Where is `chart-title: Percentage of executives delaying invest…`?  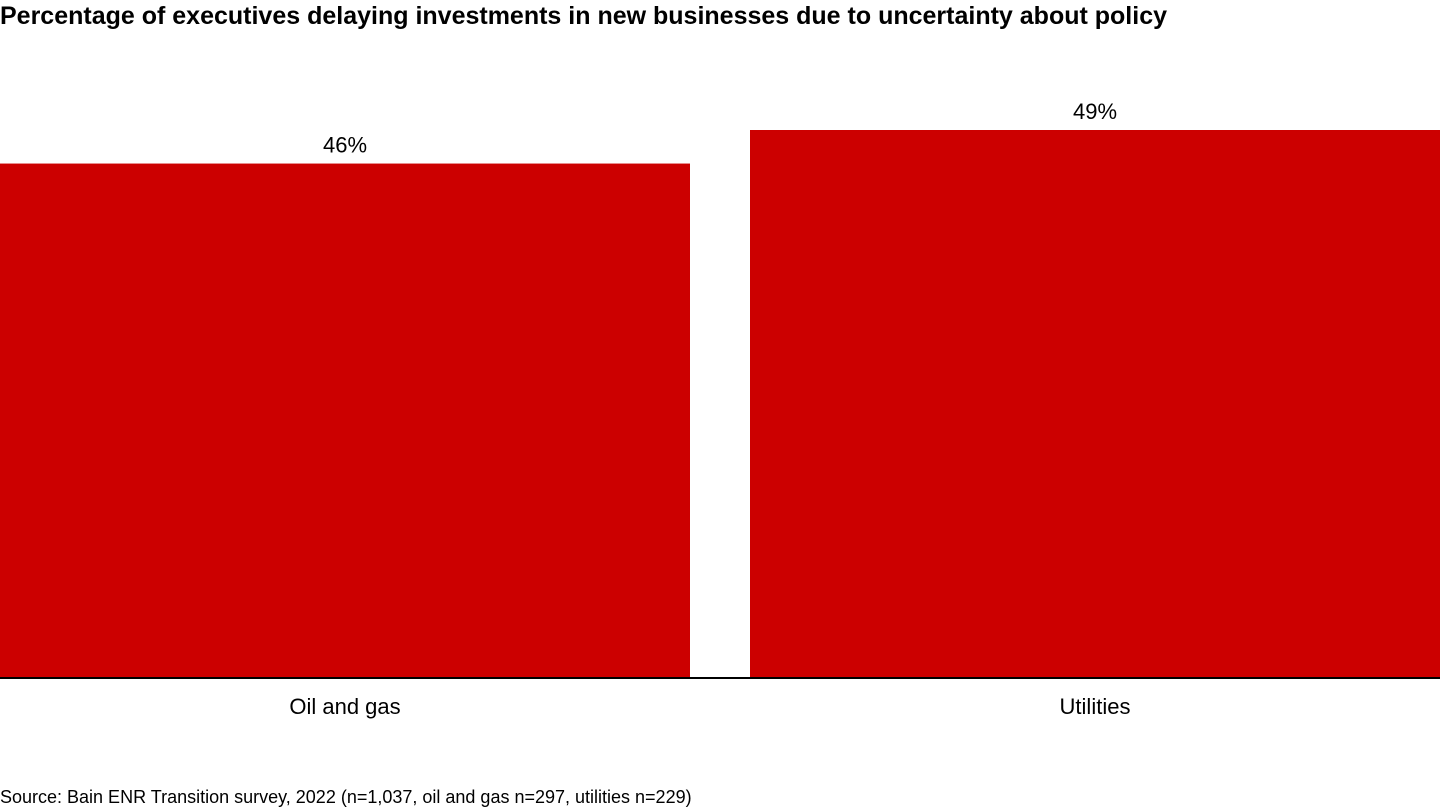
chart-title: Percentage of executives delaying invest… is located at coordinates (584, 16).